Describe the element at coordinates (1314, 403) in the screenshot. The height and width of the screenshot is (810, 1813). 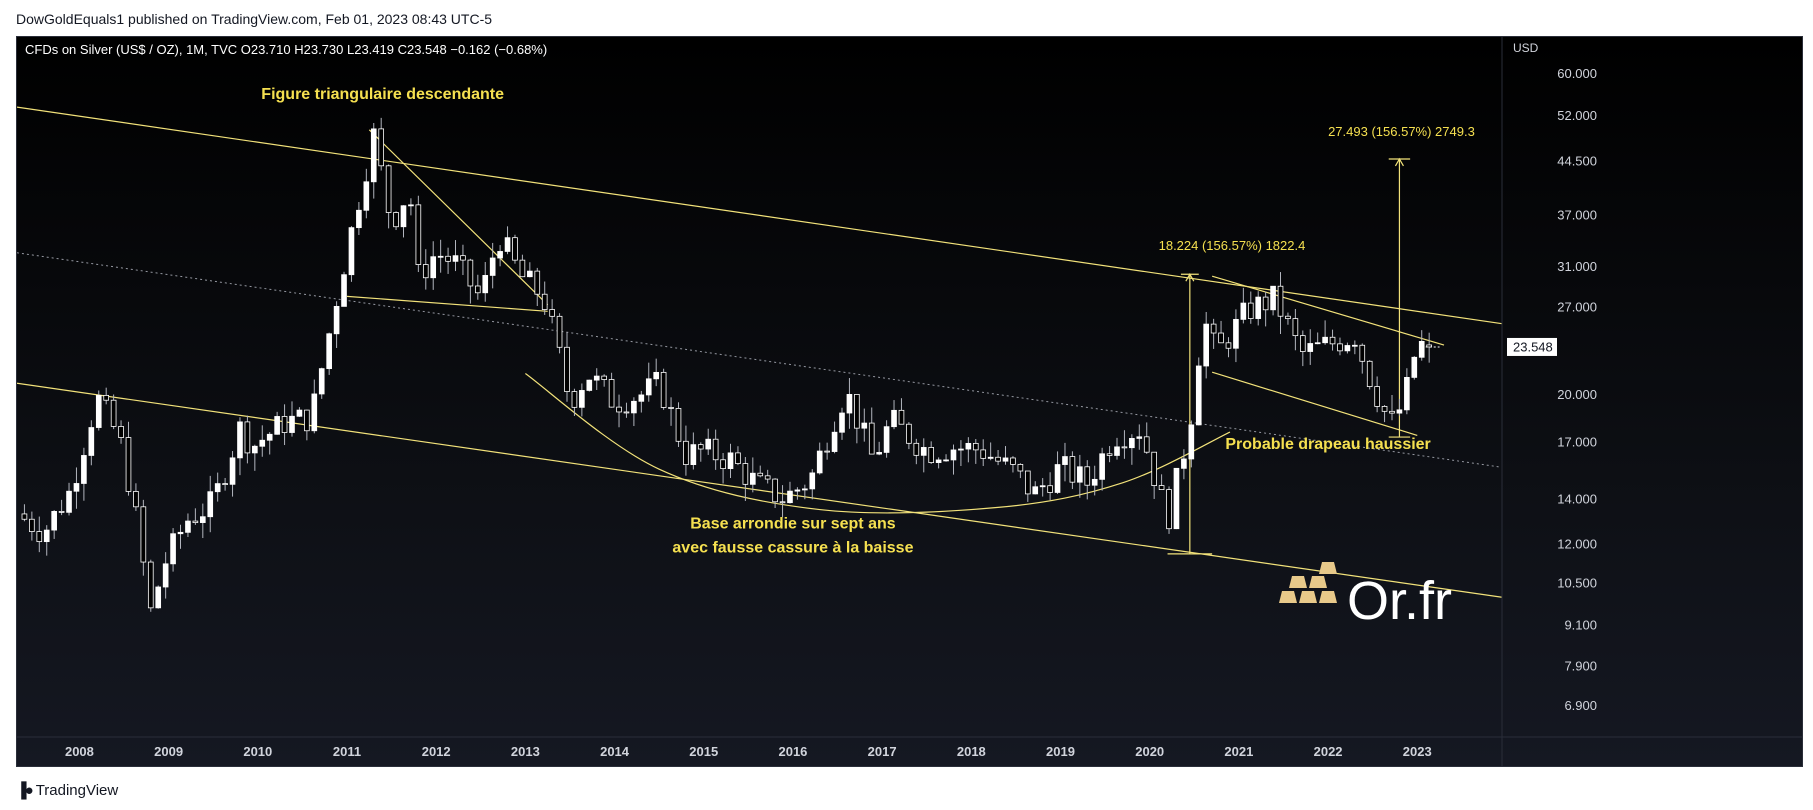
I see `flag-lower-line` at that location.